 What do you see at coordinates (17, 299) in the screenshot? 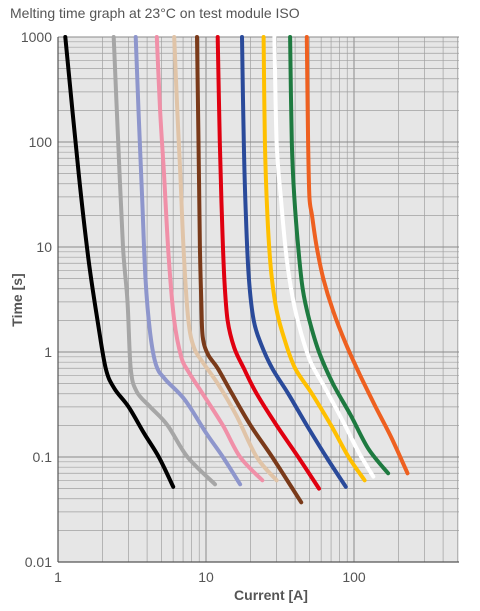
I see `y-axis-label: Time [s]` at bounding box center [17, 299].